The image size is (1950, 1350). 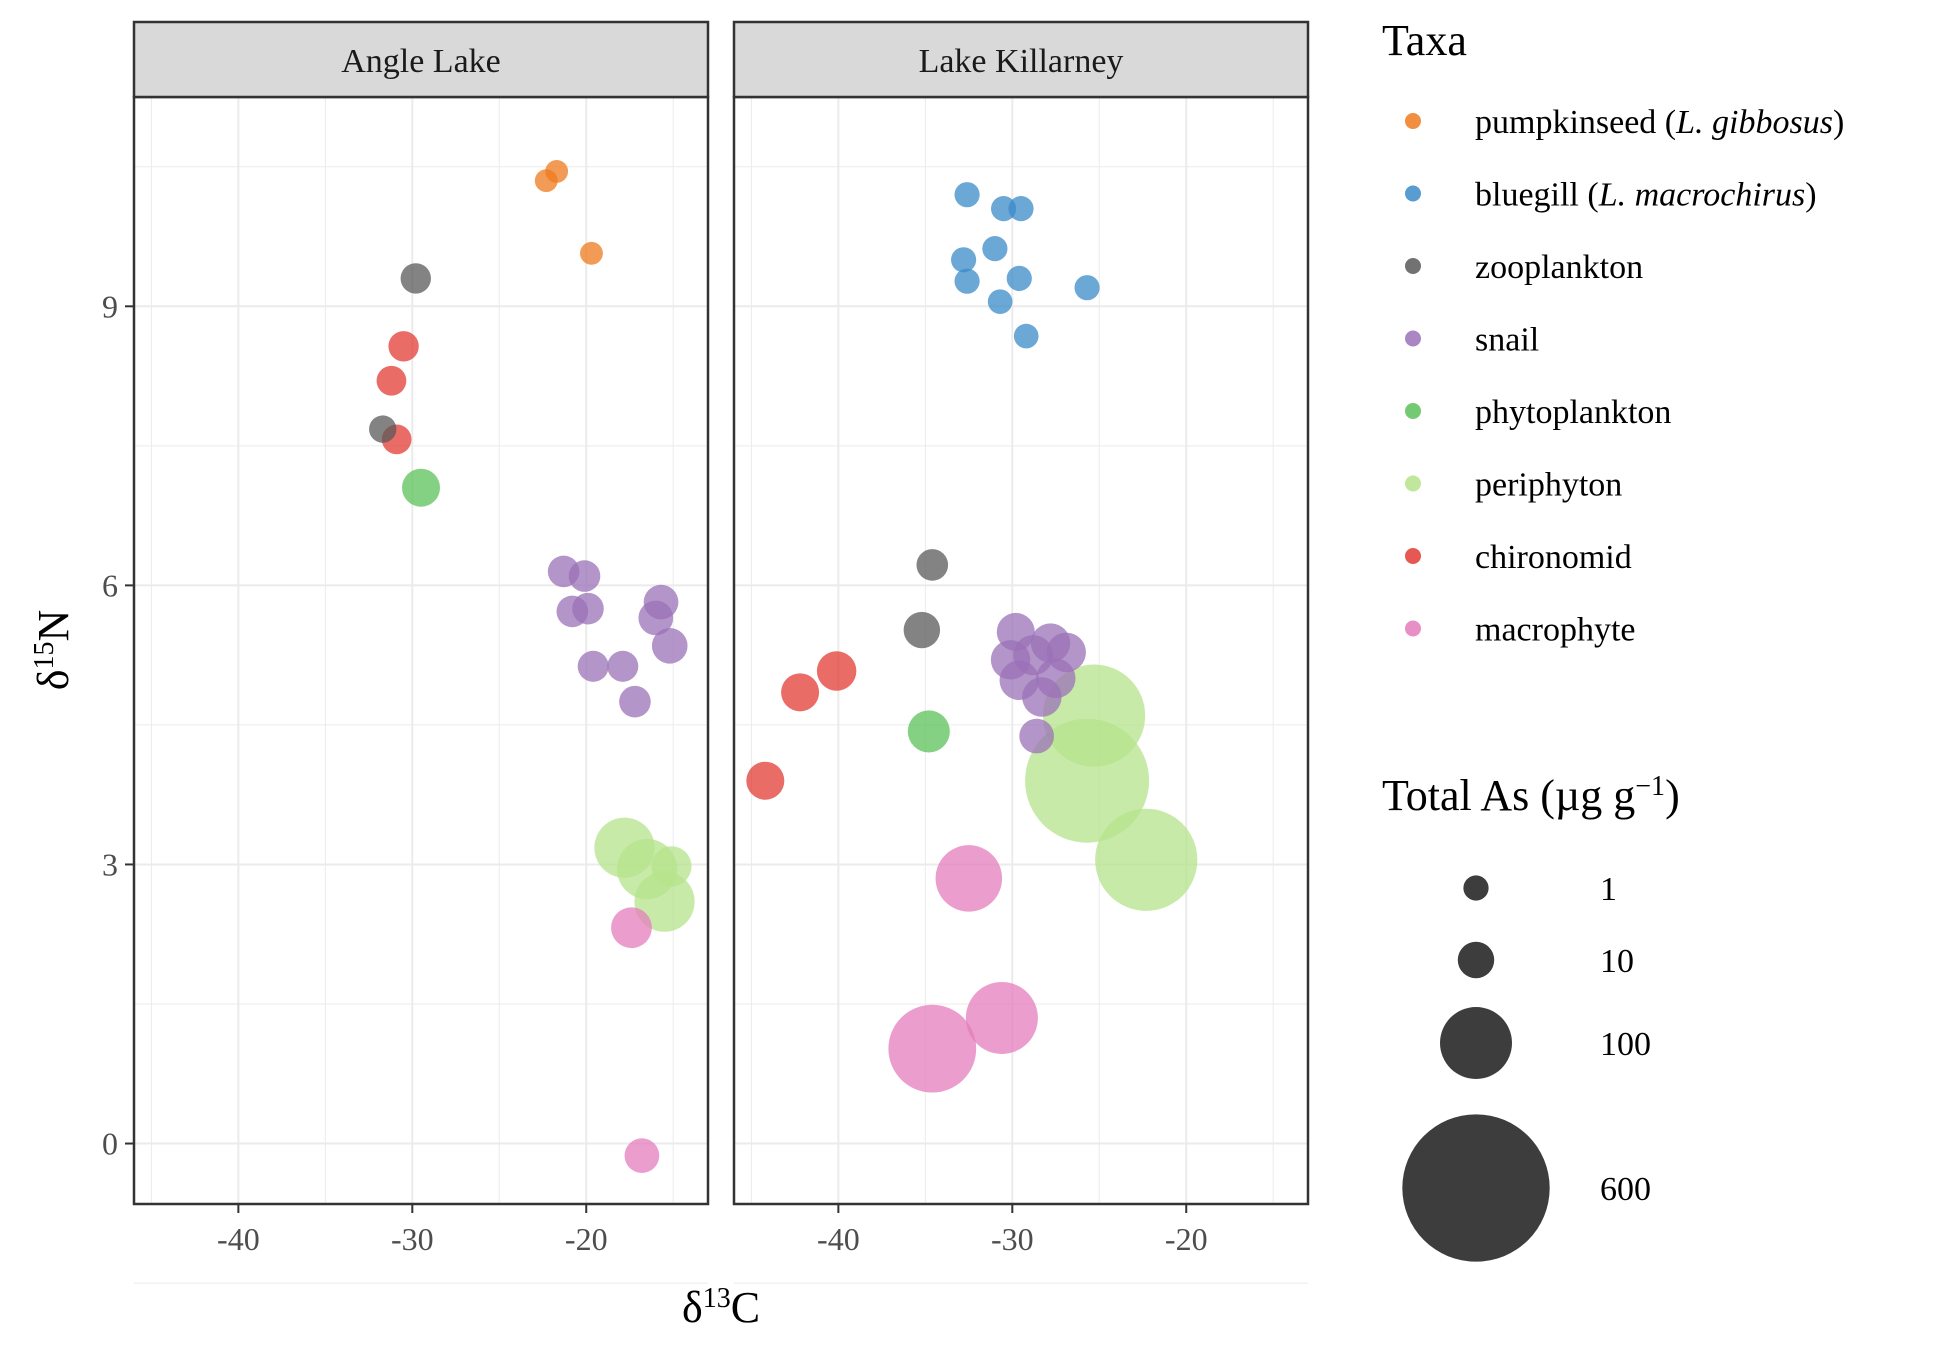 What do you see at coordinates (110, 306) in the screenshot?
I see `y-tick-label: 9` at bounding box center [110, 306].